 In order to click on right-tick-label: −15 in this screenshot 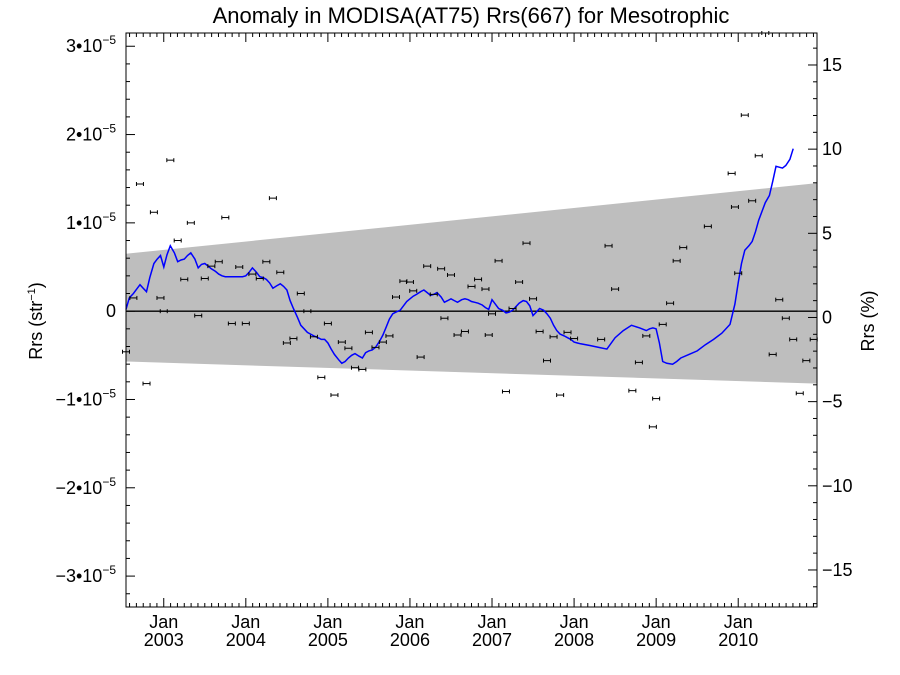, I will do `click(837, 570)`.